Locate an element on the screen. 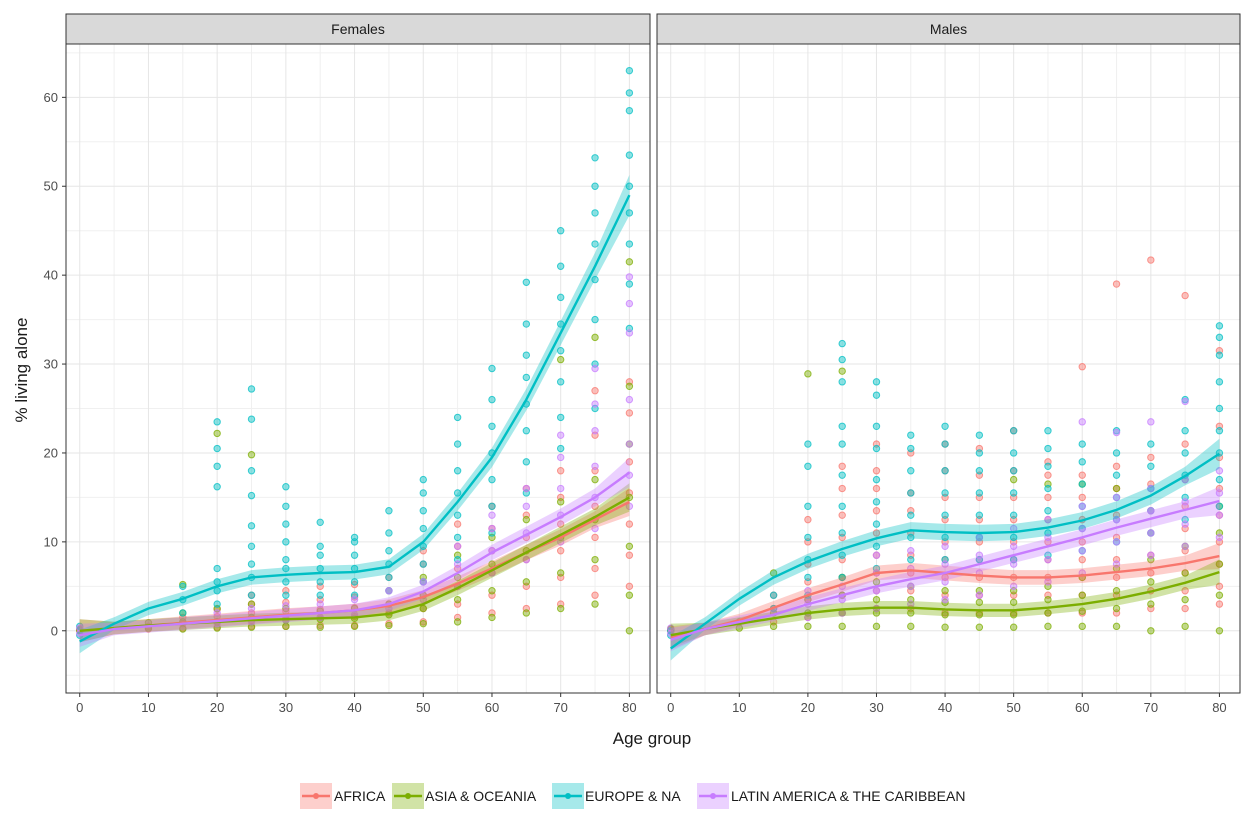  x-tick-label: 20 is located at coordinates (217, 707).